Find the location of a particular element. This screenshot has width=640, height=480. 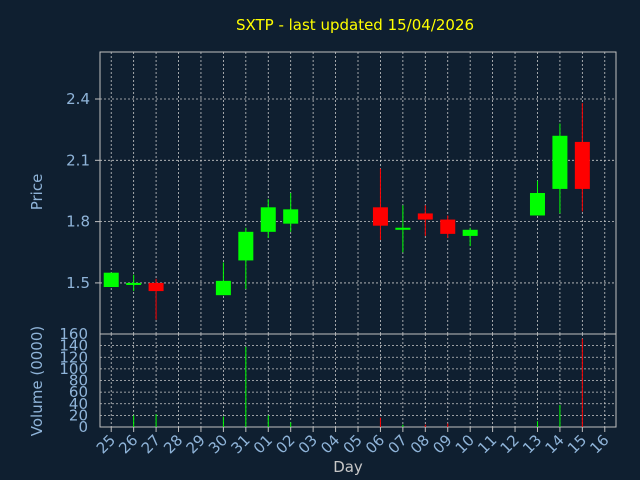

chart-title: SXTP - last updated 15/04/2026 is located at coordinates (355, 25).